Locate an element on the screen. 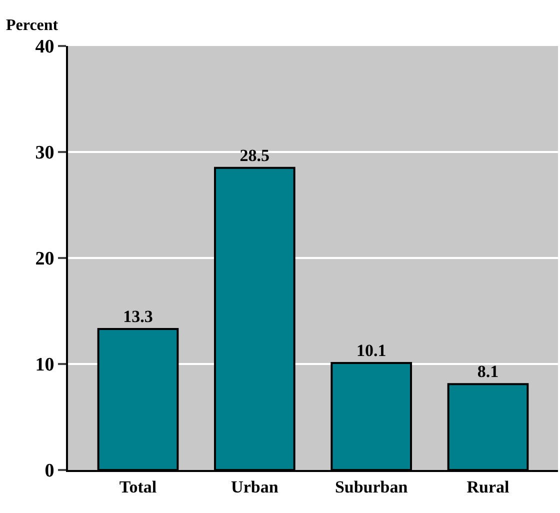  data-label: 13.3 is located at coordinates (138, 316).